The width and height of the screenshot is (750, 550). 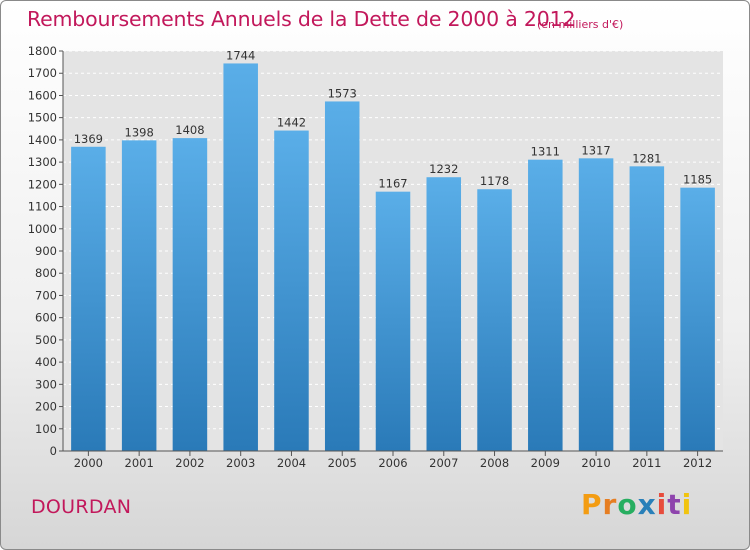 What do you see at coordinates (580, 24) in the screenshot?
I see `chart-subtitle: (en milliers d'€)` at bounding box center [580, 24].